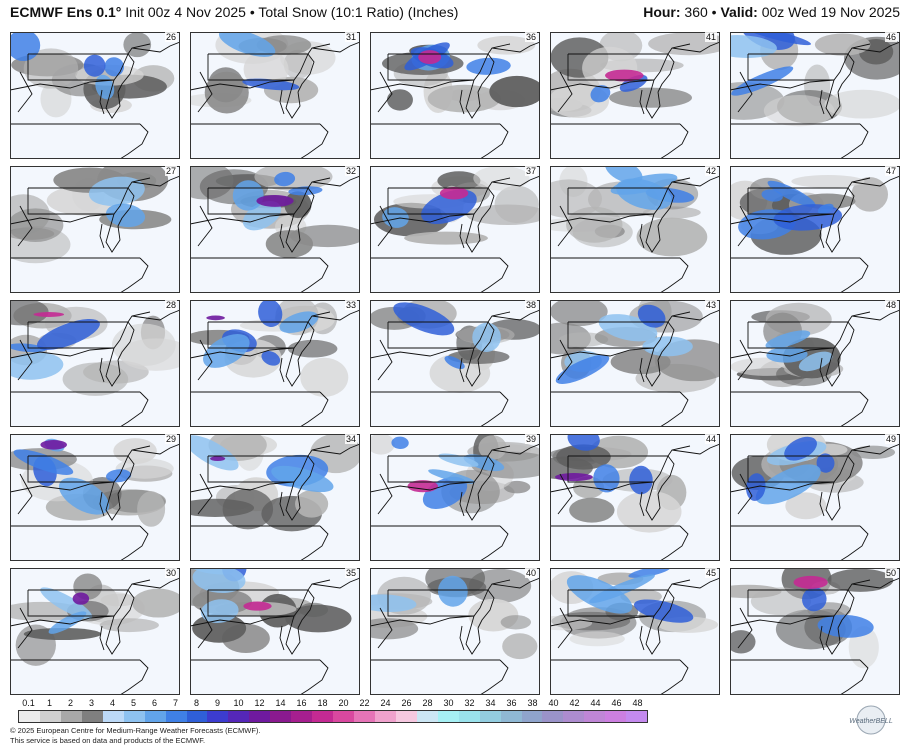  Describe the element at coordinates (739, 12) in the screenshot. I see `valid-label: Valid:` at that location.